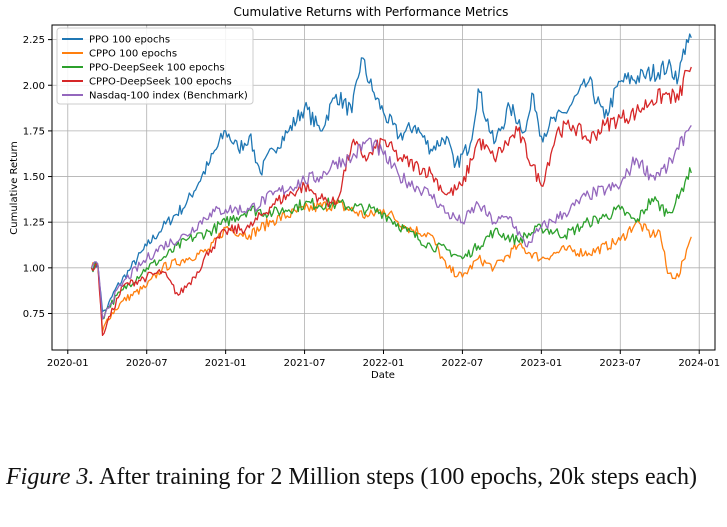 Image resolution: width=727 pixels, height=527 pixels. I want to click on legend-label-0: PPO 100 epochs, so click(129, 40).